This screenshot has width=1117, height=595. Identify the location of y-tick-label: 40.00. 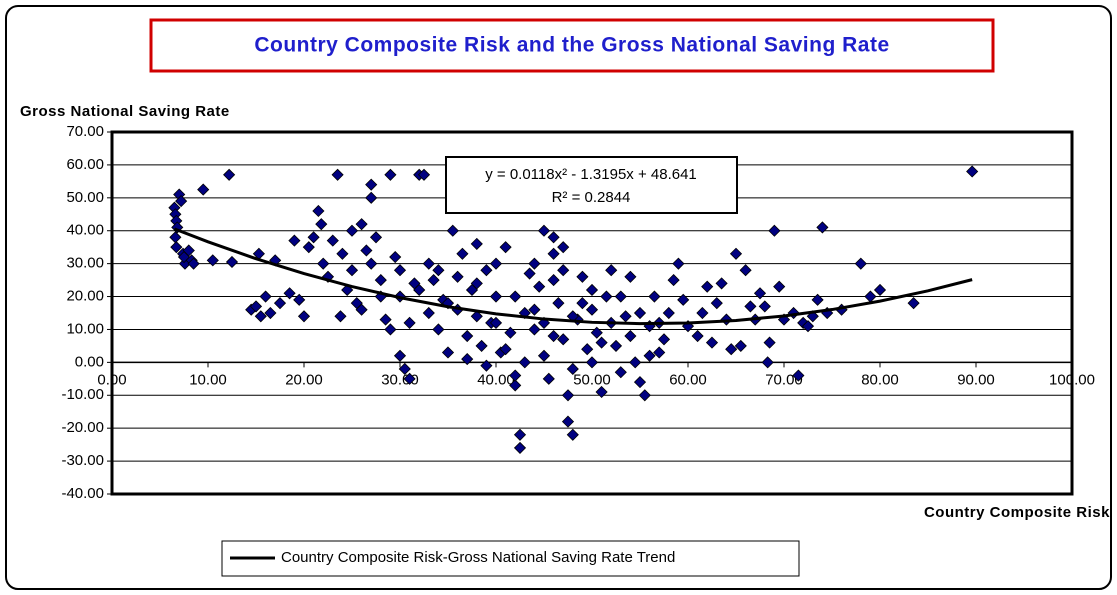
(85, 230).